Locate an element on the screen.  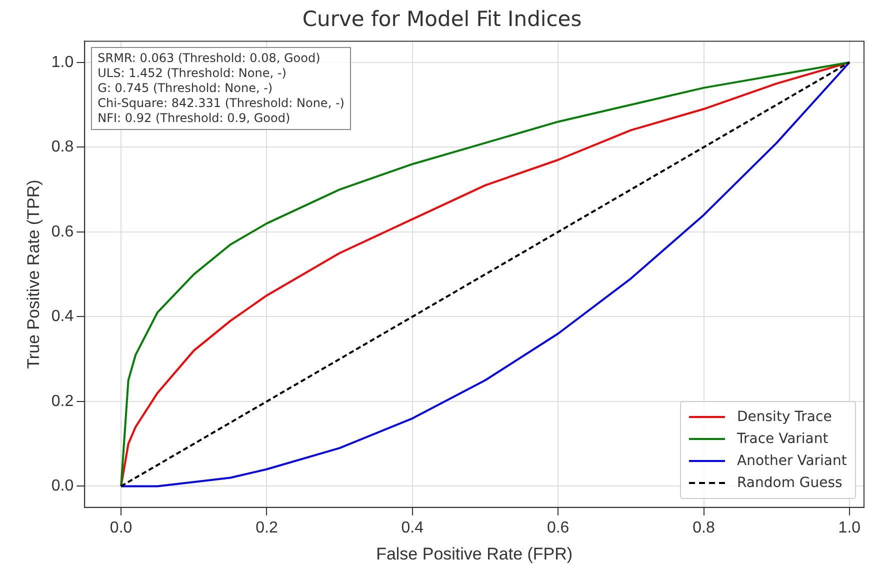
legend-label: Density Trace is located at coordinates (784, 417).